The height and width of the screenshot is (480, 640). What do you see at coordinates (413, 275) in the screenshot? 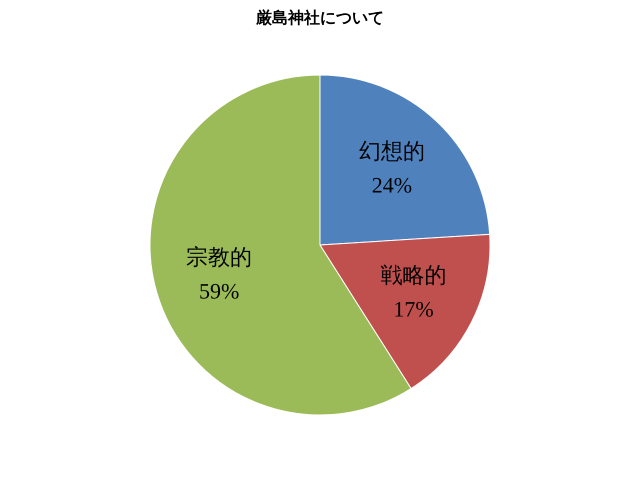
I see `slice-label: 戦略的` at bounding box center [413, 275].